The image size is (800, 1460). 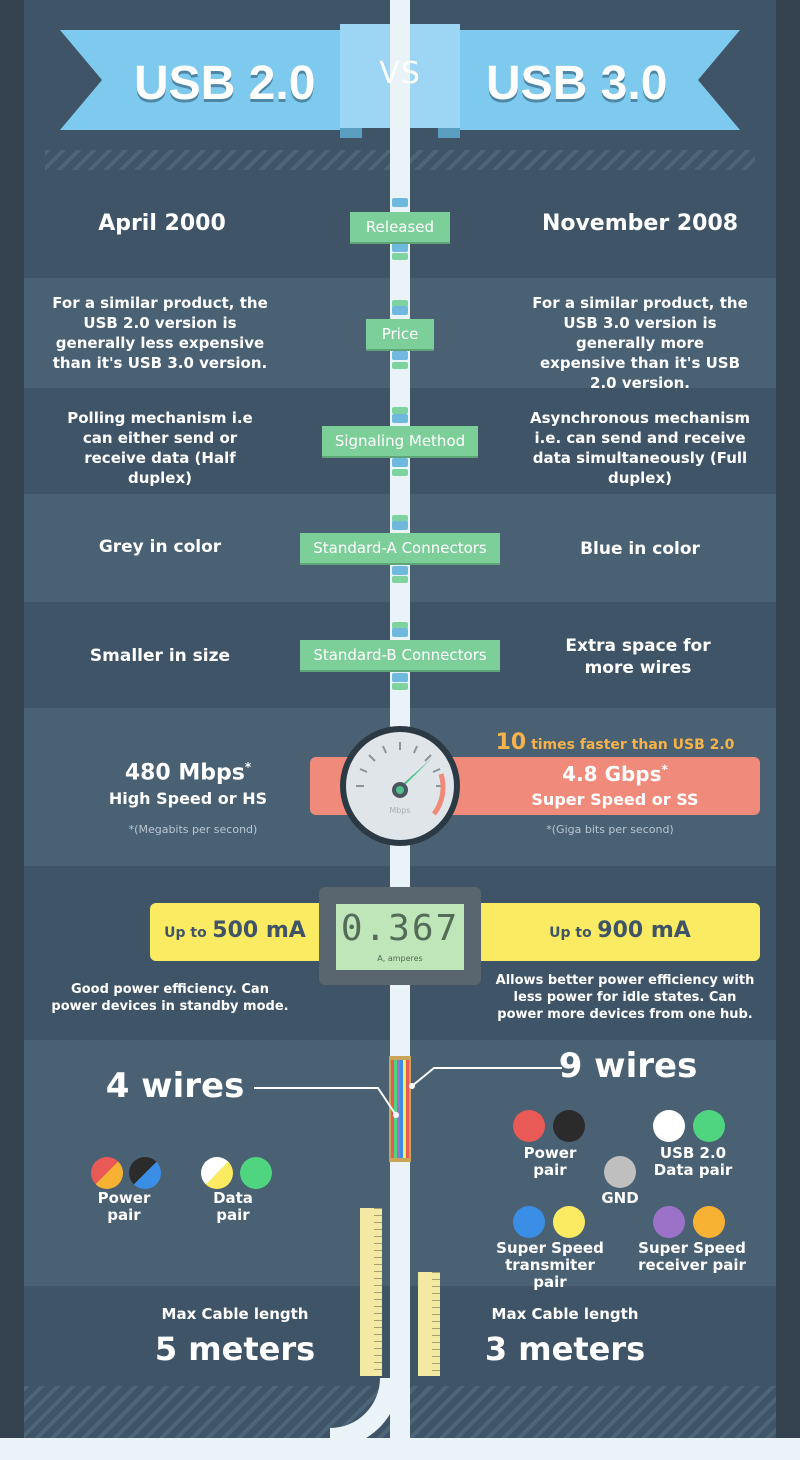 I want to click on ammeter-unit: A, amperes, so click(x=400, y=958).